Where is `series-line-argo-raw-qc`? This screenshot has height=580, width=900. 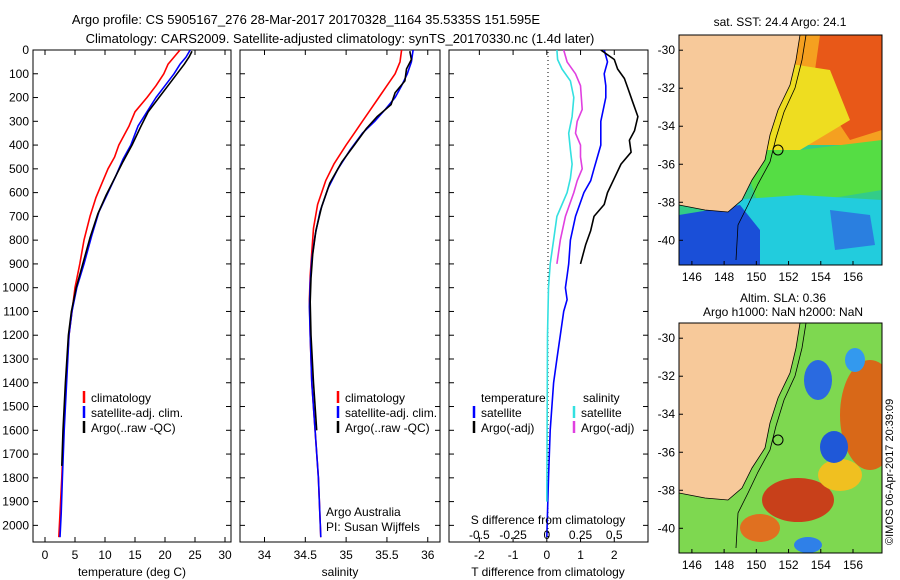 series-line-argo-raw-qc is located at coordinates (127, 258).